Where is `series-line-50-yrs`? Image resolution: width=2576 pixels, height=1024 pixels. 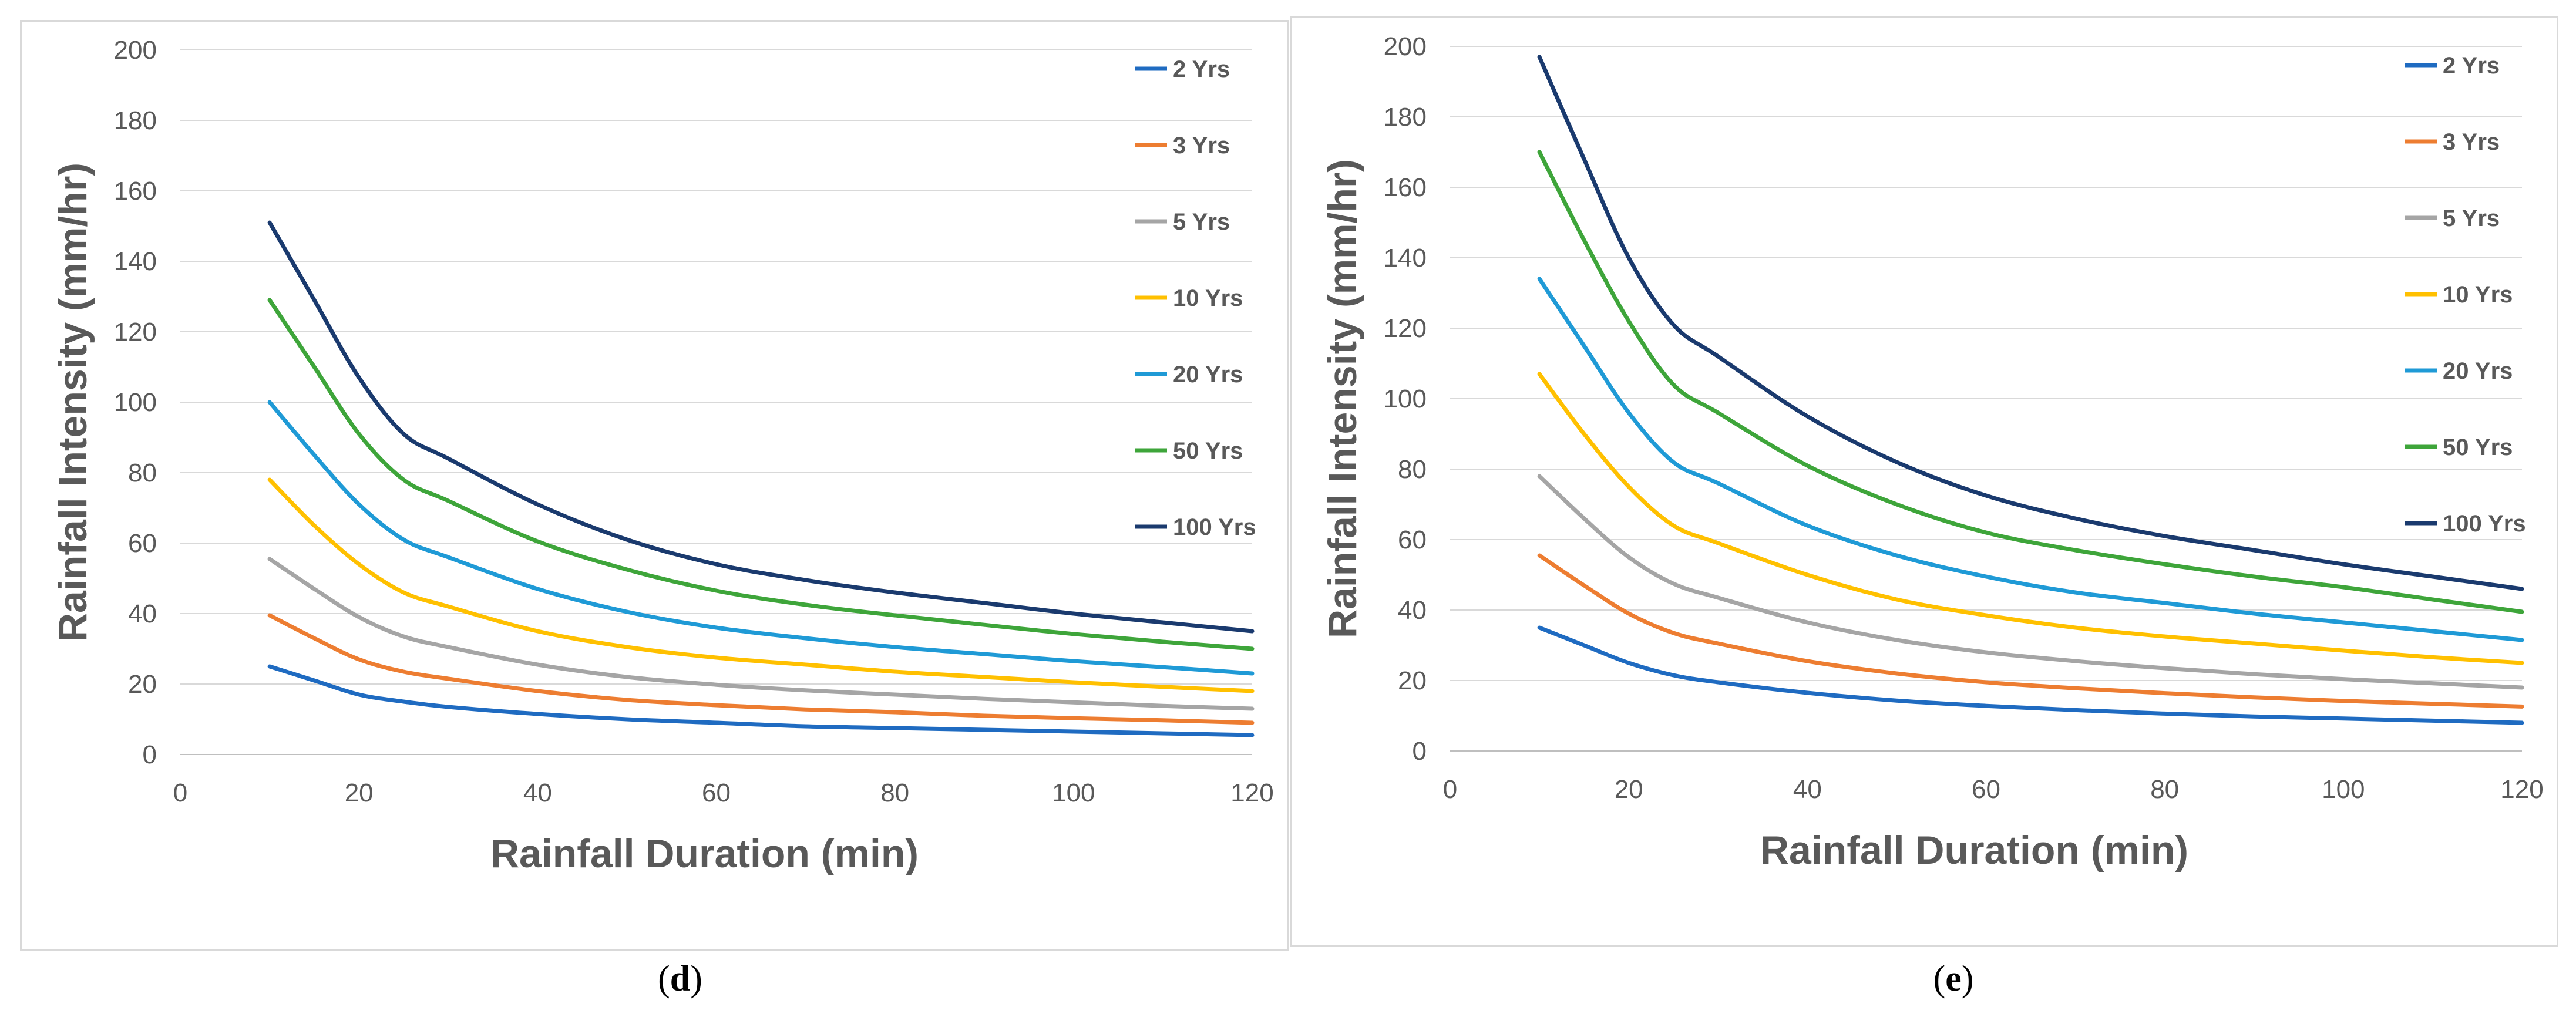 series-line-50-yrs is located at coordinates (761, 474).